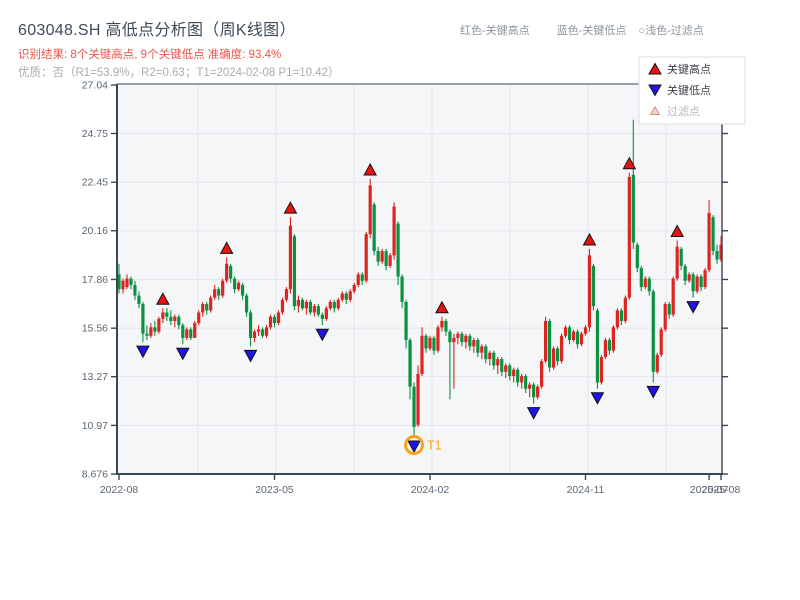 This screenshot has height=600, width=800. What do you see at coordinates (95, 280) in the screenshot?
I see `y-tick-label: 17.86` at bounding box center [95, 280].